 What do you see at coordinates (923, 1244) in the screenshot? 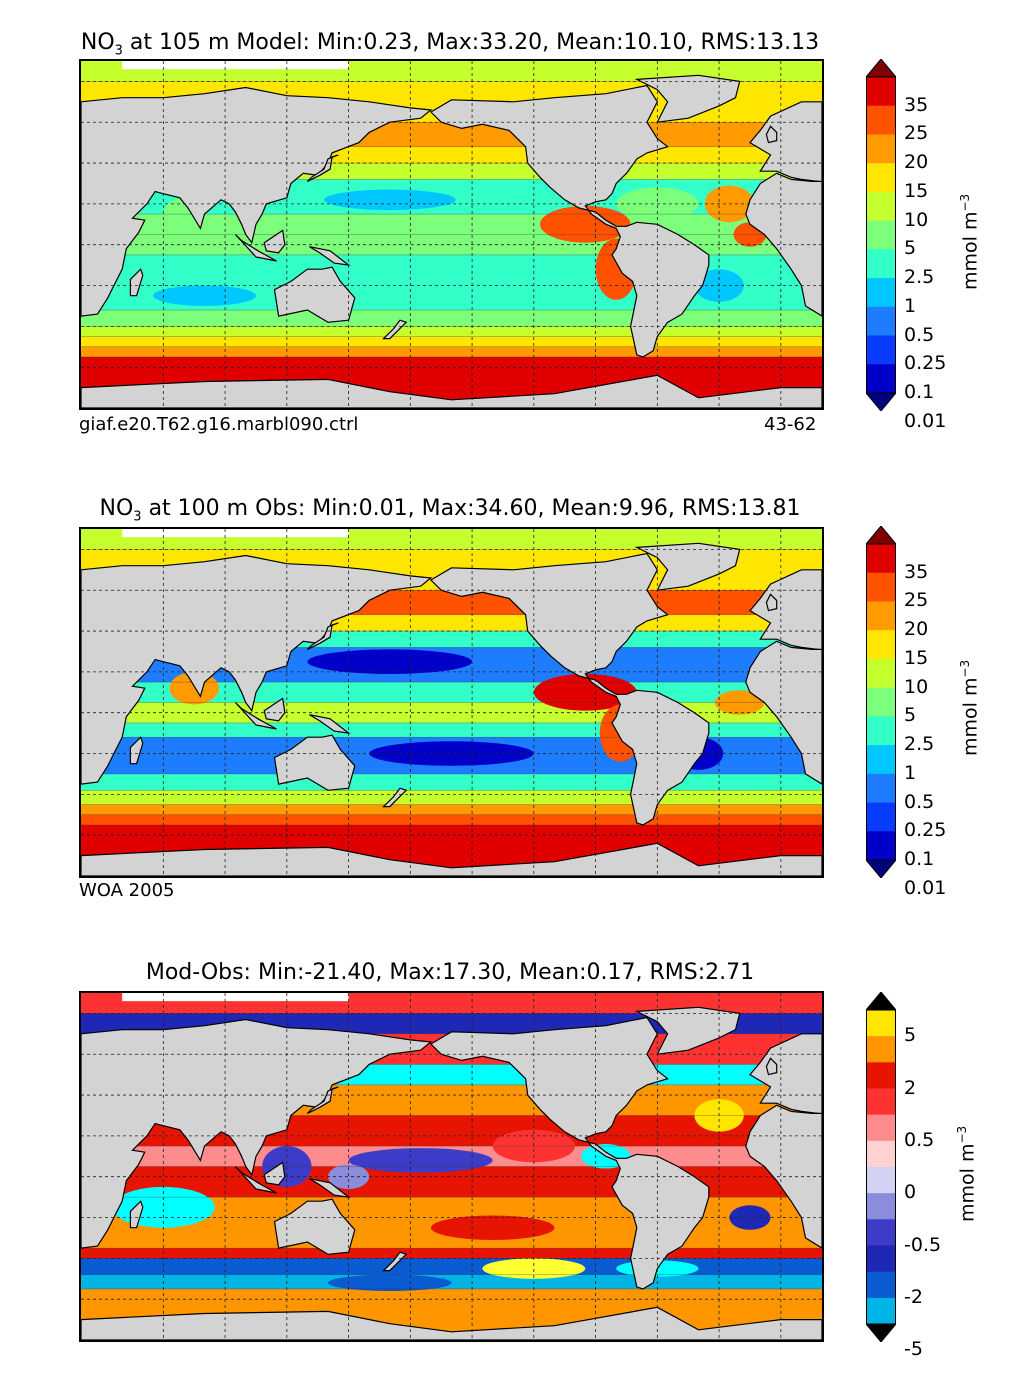
I see `colorbar-tick-label: -0.5` at bounding box center [923, 1244].